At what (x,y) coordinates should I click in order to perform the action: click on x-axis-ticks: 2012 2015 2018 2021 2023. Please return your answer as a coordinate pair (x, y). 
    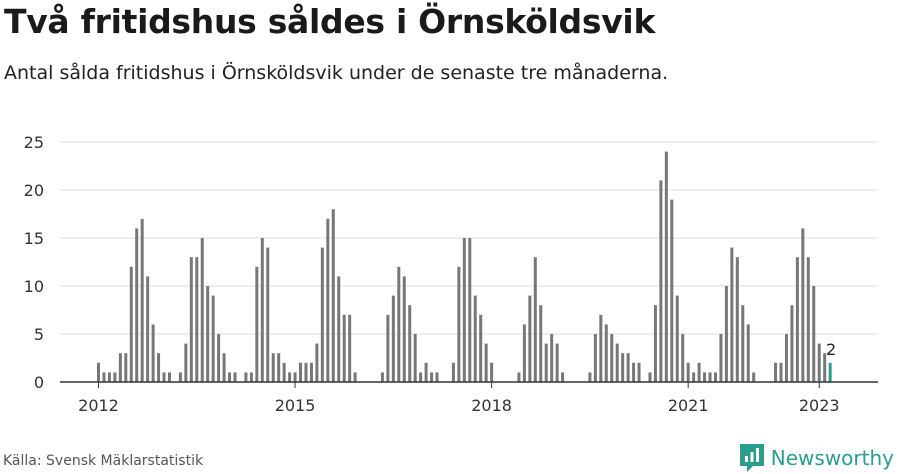
    Looking at the image, I should click on (459, 398).